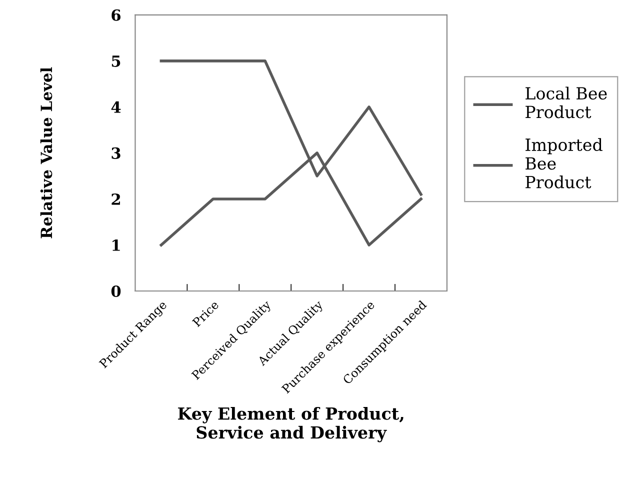 The image size is (626, 481). Describe the element at coordinates (46, 152) in the screenshot. I see `y-axis-title: Relative Value Level` at that location.